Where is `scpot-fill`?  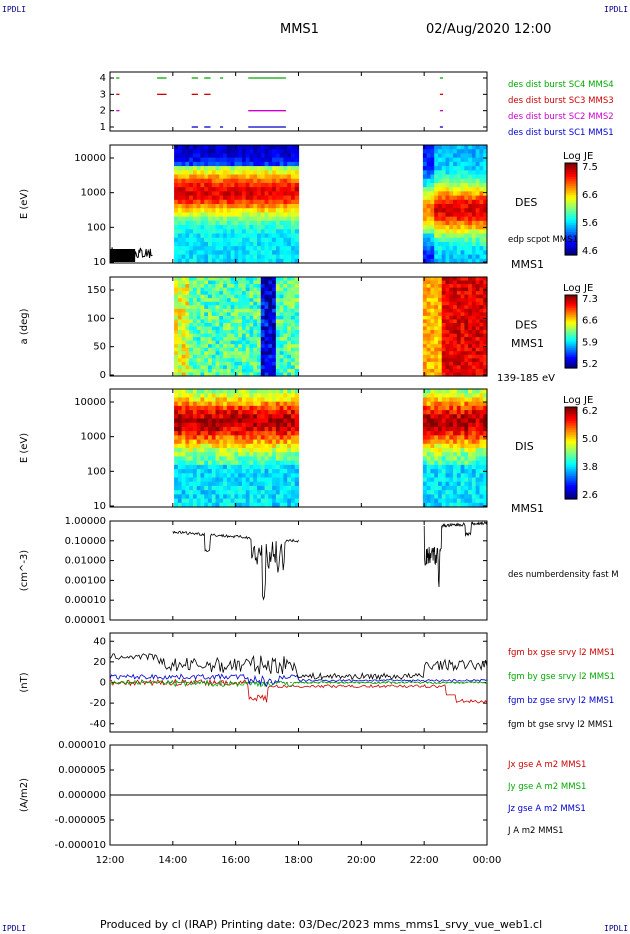
scpot-fill is located at coordinates (123, 255).